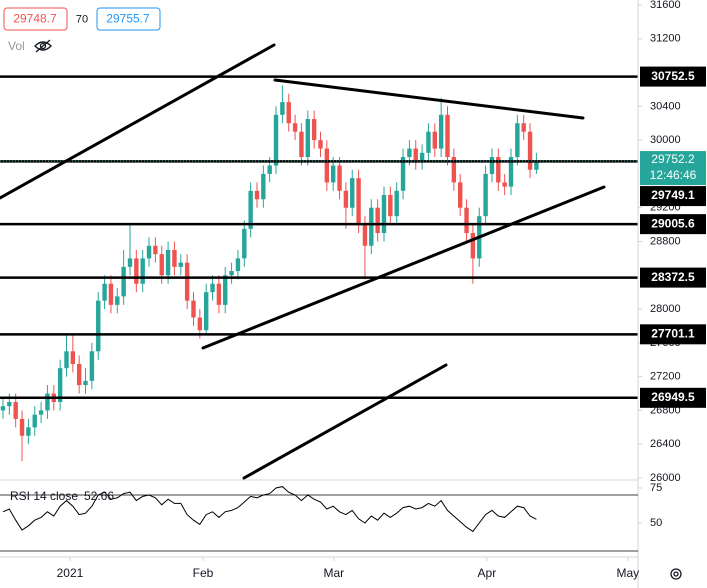 The width and height of the screenshot is (707, 588). I want to click on level-label: 29005.6, so click(673, 223).